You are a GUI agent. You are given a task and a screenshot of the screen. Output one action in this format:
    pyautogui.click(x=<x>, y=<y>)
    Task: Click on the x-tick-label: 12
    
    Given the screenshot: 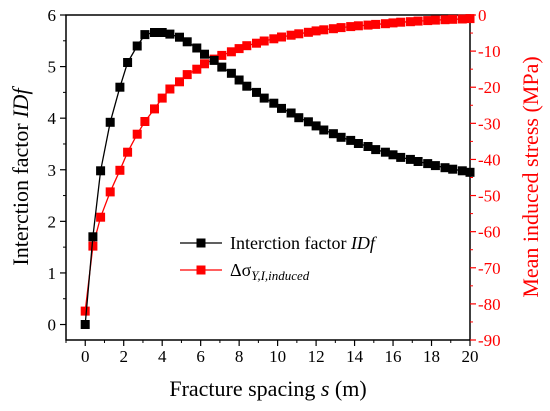 What is the action you would take?
    pyautogui.click(x=316, y=356)
    